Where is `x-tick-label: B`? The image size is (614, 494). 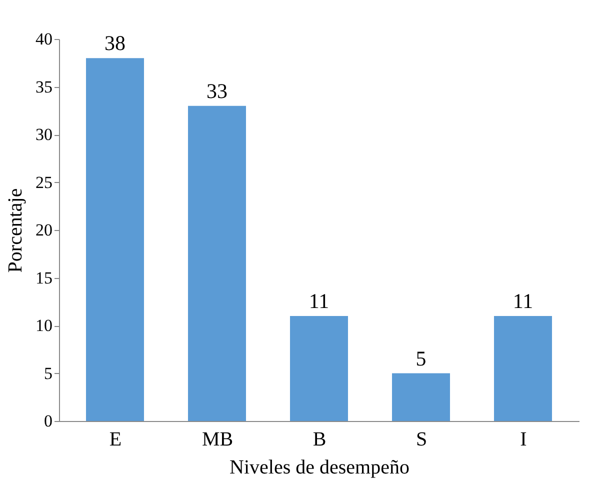
x-tick-label: B is located at coordinates (319, 439).